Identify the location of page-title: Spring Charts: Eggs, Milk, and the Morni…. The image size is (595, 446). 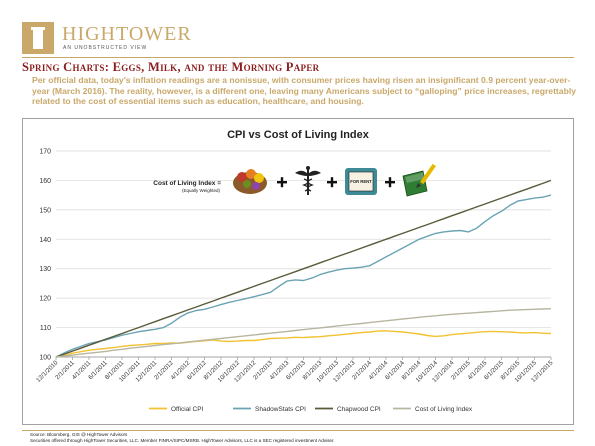
(171, 67).